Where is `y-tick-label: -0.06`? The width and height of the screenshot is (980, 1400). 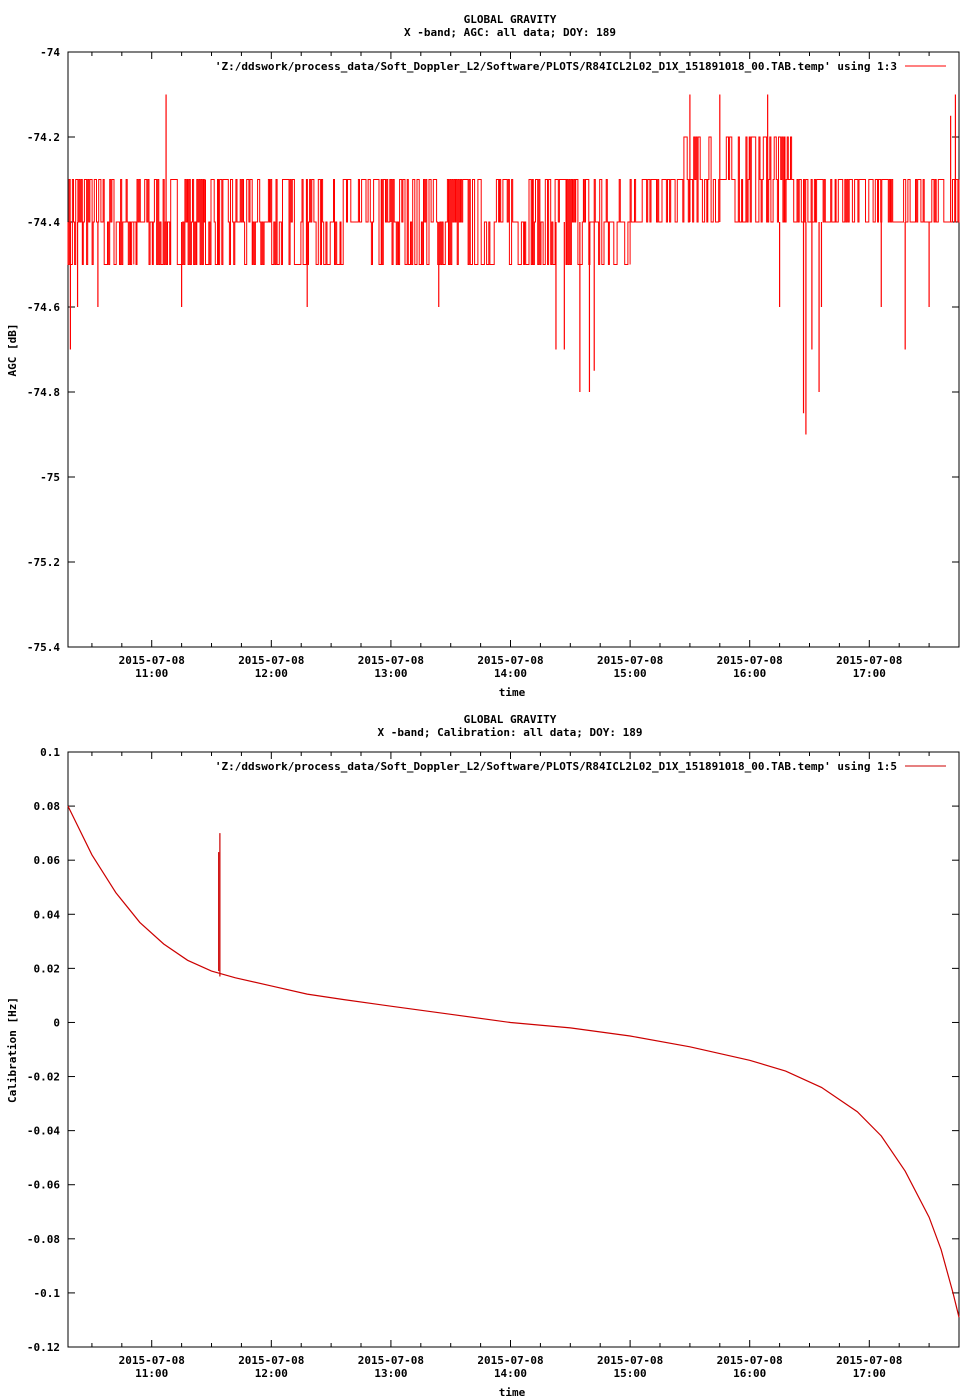
y-tick-label: -0.06 is located at coordinates (43, 1185).